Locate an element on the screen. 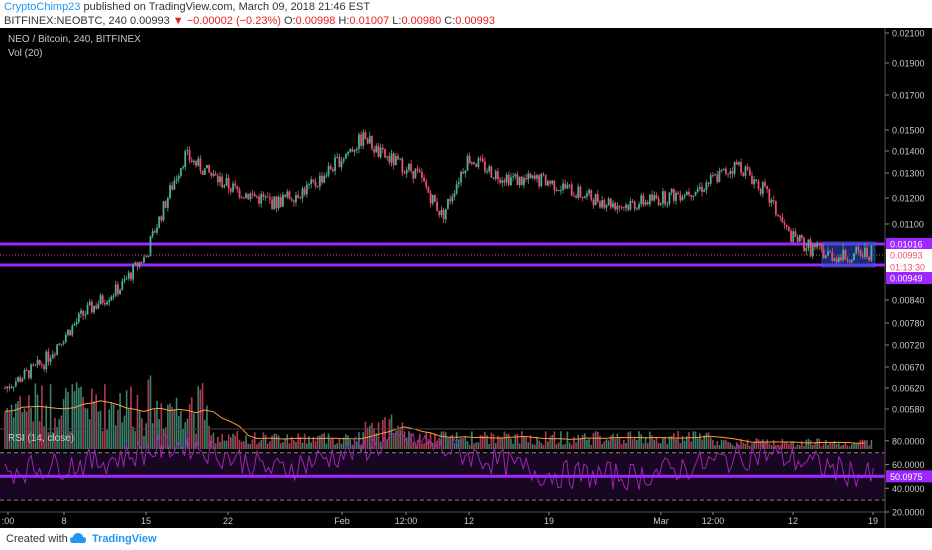  price-tick-label: 0.01700 is located at coordinates (908, 96).